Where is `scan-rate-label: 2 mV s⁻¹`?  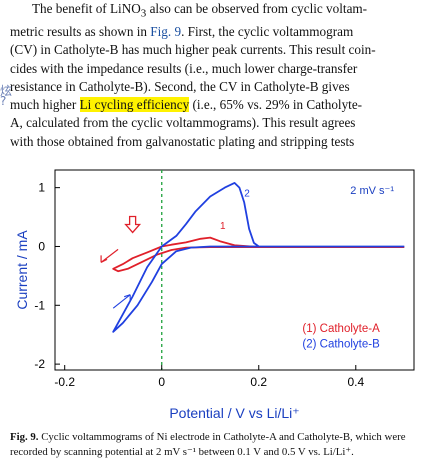
scan-rate-label: 2 mV s⁻¹ is located at coordinates (372, 191).